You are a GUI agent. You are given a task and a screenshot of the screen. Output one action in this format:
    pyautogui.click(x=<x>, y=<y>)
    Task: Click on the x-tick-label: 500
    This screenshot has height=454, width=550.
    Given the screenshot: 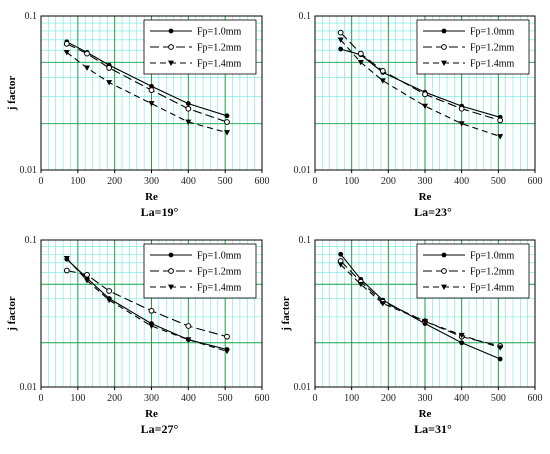 What is the action you would take?
    pyautogui.click(x=225, y=181)
    